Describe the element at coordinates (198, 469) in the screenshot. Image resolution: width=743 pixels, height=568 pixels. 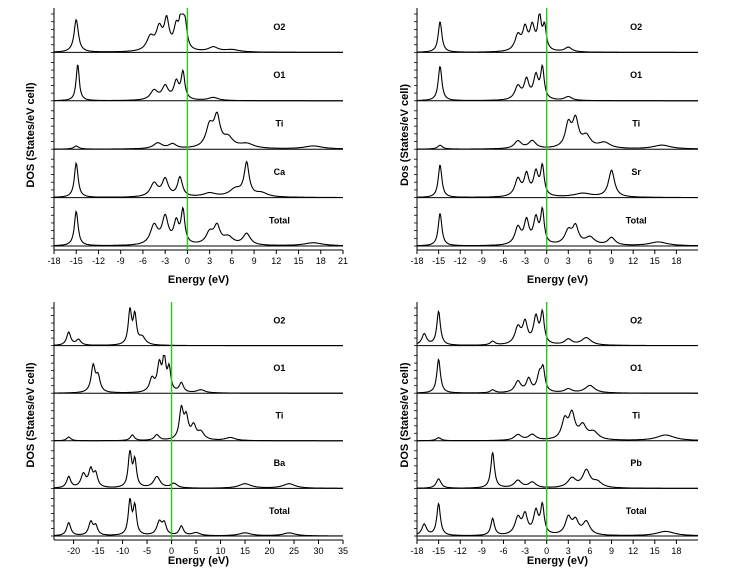
I see `dos-curve-ba` at that location.